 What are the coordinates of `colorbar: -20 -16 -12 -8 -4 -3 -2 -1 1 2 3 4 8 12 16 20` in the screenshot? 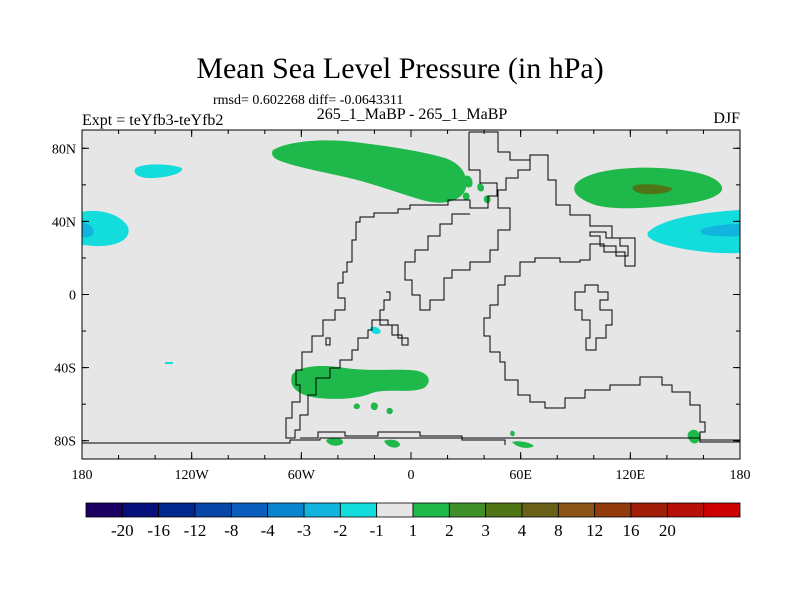 It's located at (413, 521).